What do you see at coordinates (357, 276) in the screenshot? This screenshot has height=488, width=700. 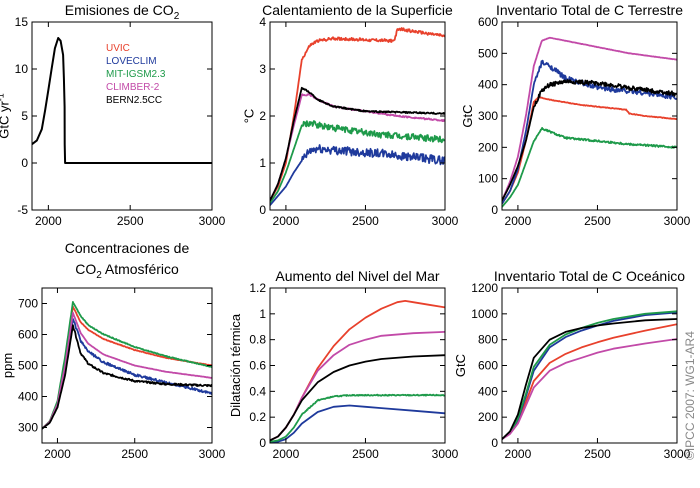 I see `panel-title: Aumento del Nivel del Mar` at bounding box center [357, 276].